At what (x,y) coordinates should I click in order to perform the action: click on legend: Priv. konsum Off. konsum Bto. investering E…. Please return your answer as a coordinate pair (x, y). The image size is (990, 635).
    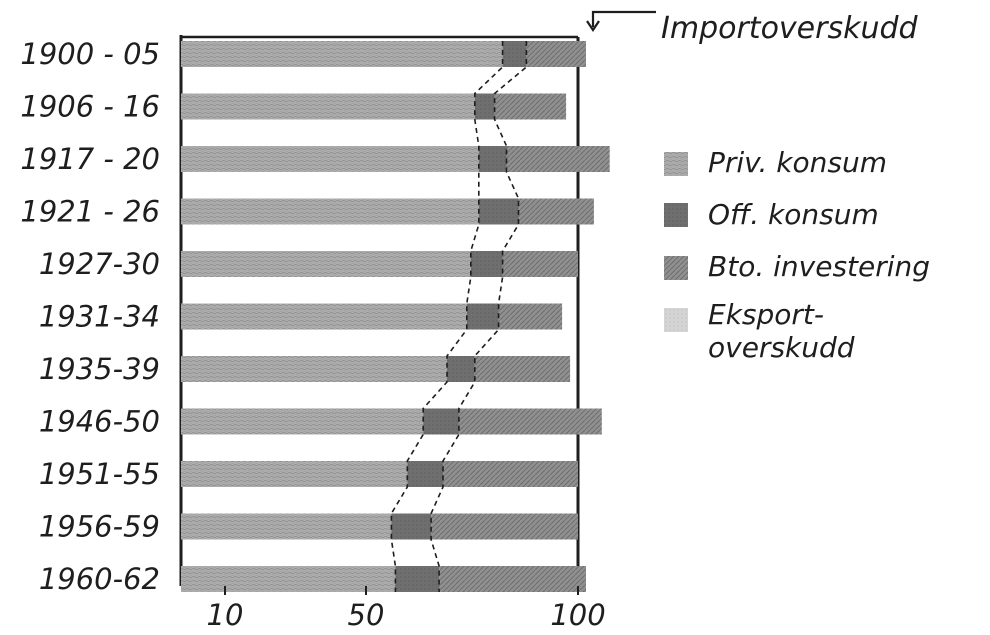
    Looking at the image, I should click on (797, 255).